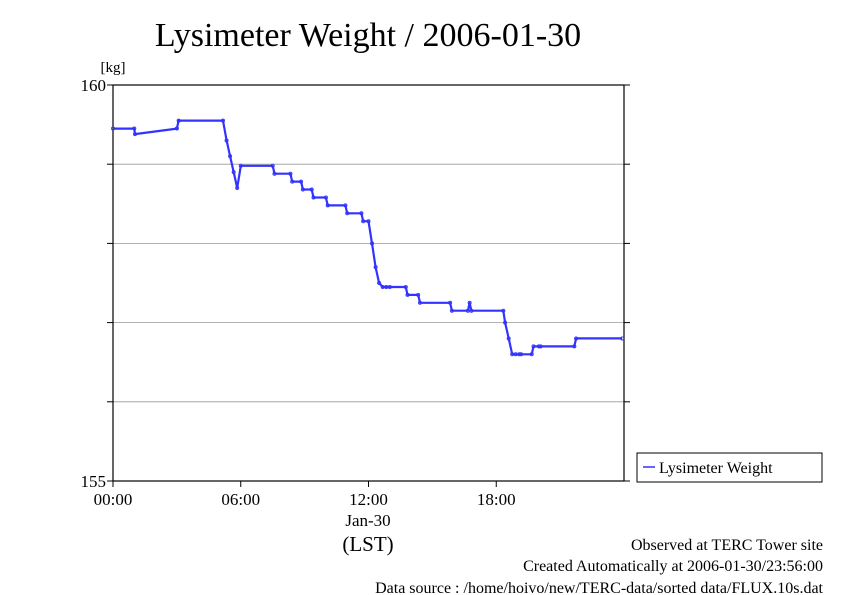  Describe the element at coordinates (368, 499) in the screenshot. I see `x-tick-label: 12:00` at that location.